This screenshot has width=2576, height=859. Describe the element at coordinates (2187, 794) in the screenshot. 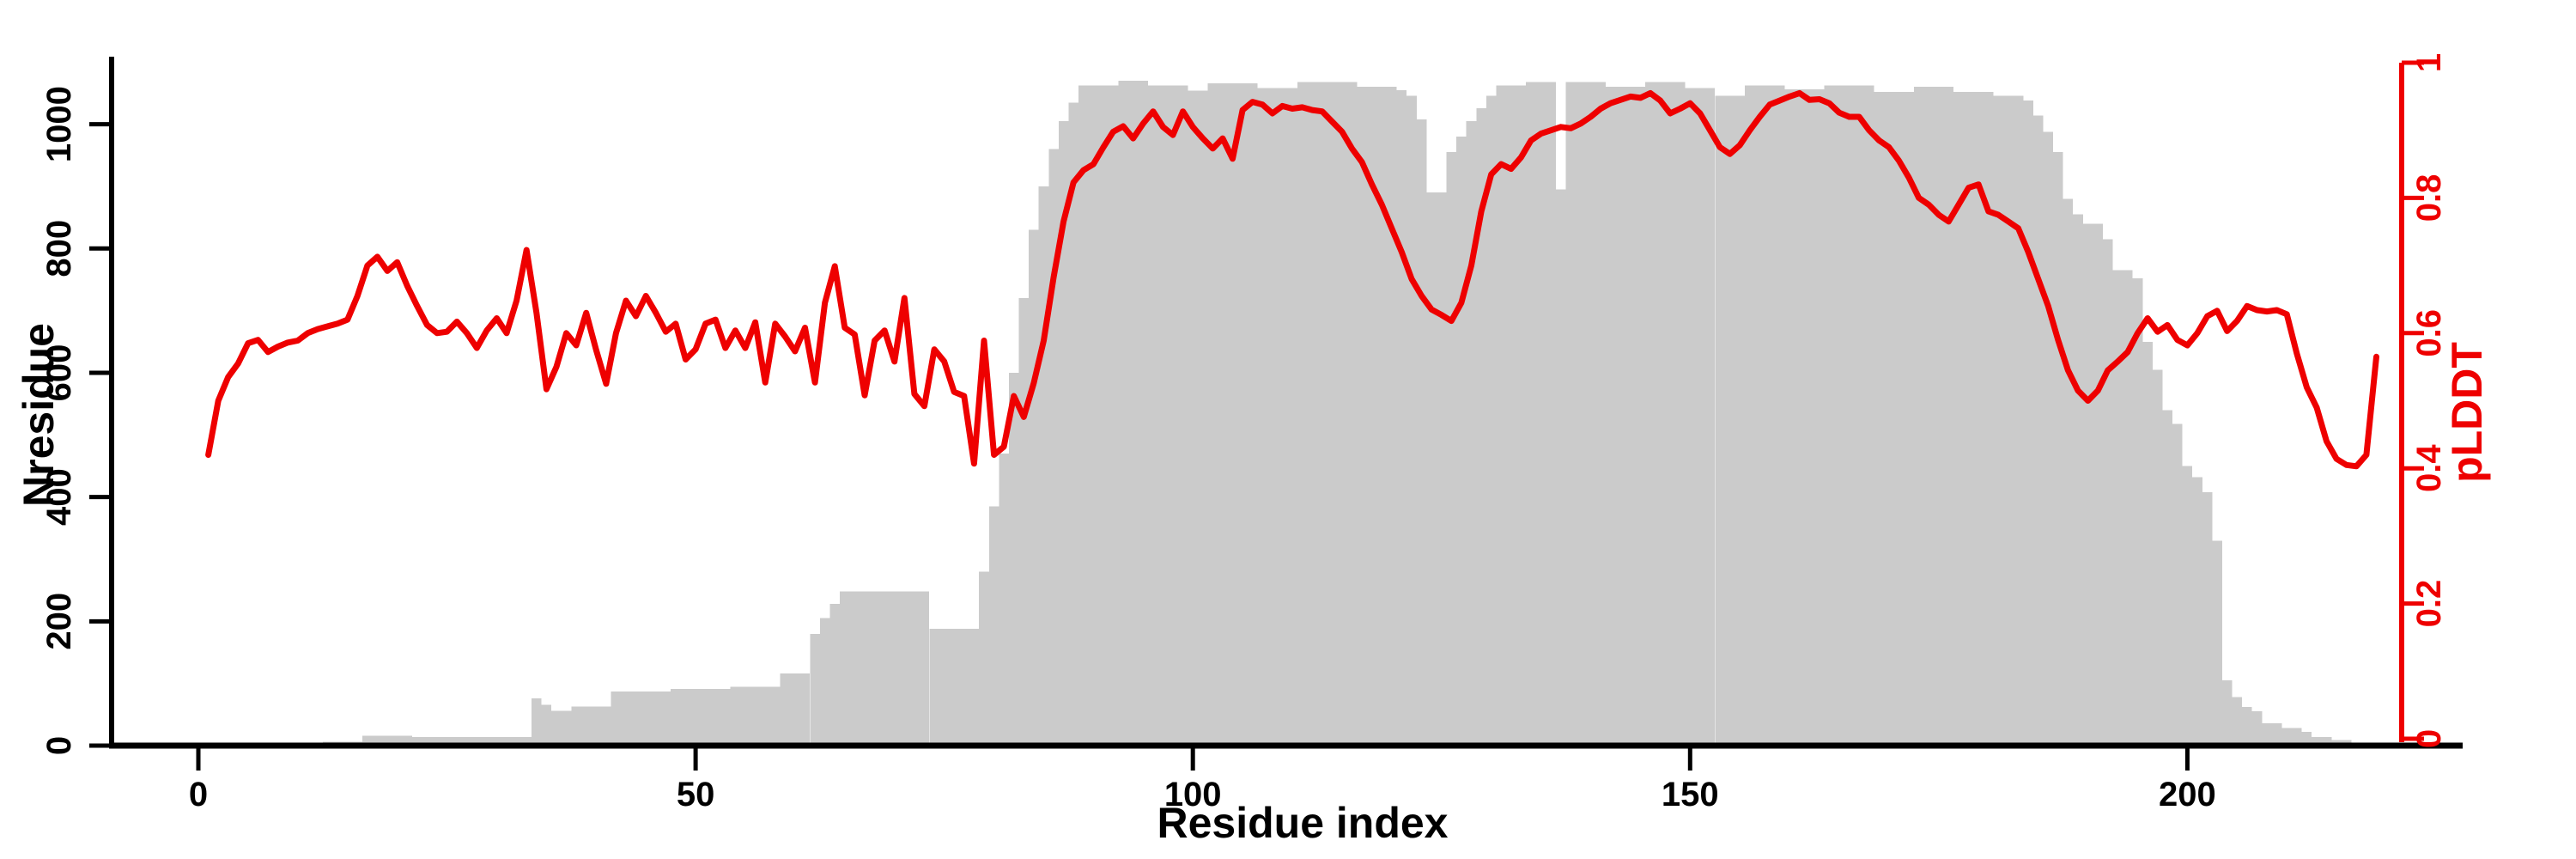

I see `x-tick-label: 200` at that location.